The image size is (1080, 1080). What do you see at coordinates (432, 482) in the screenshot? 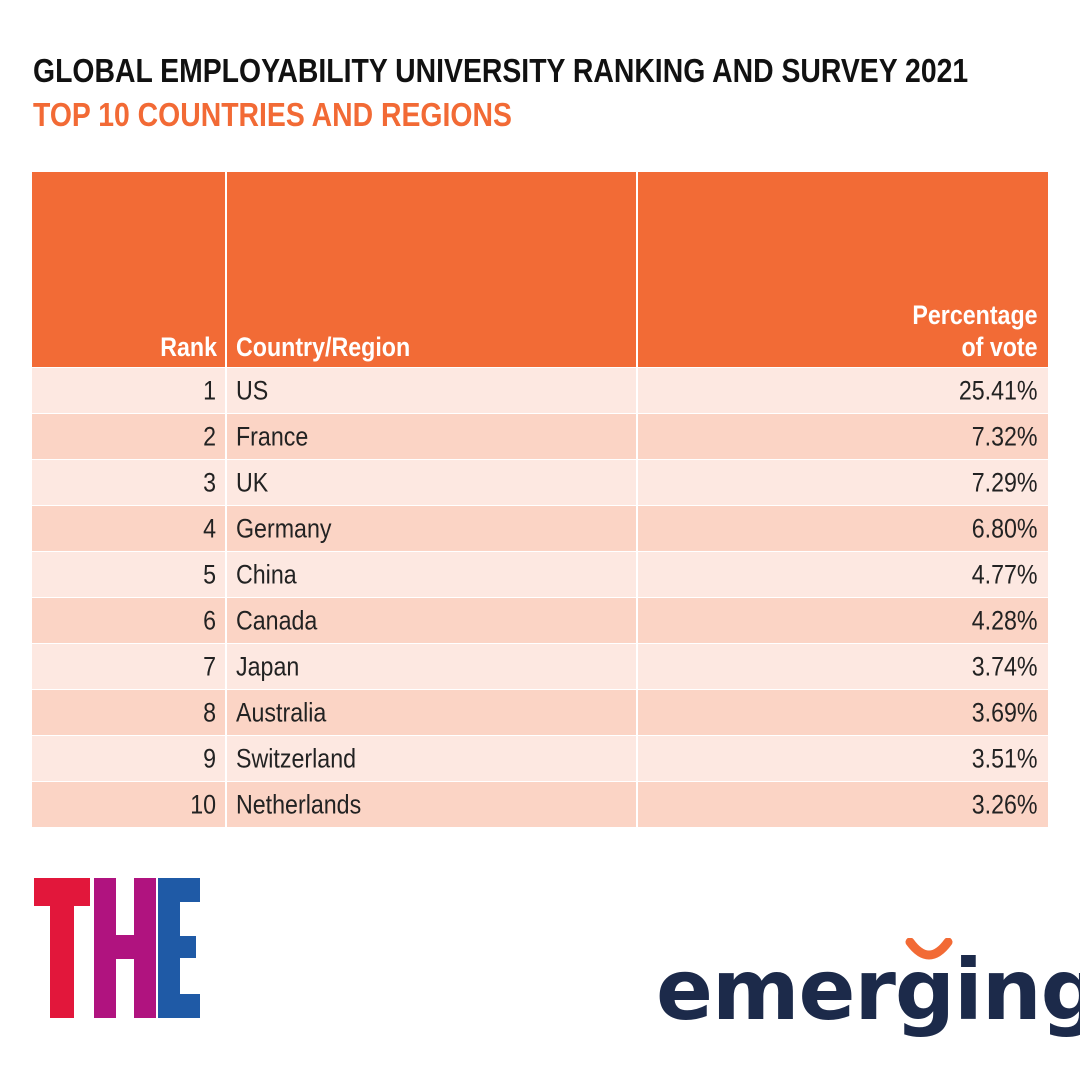
I see `country-cell: UK` at bounding box center [432, 482].